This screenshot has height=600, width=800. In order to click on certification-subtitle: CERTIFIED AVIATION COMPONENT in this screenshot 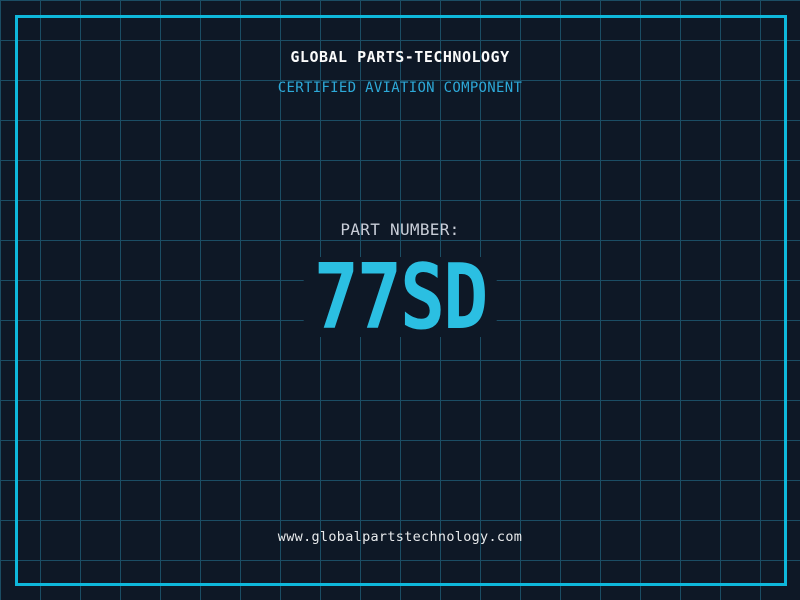, I will do `click(400, 88)`.